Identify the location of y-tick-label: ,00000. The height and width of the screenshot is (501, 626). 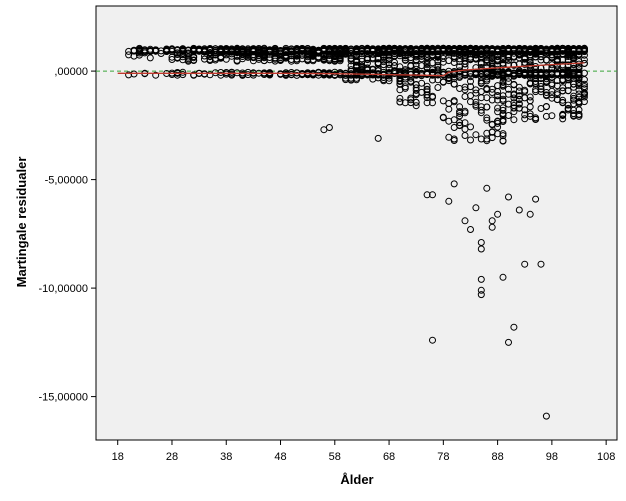
(71, 72).